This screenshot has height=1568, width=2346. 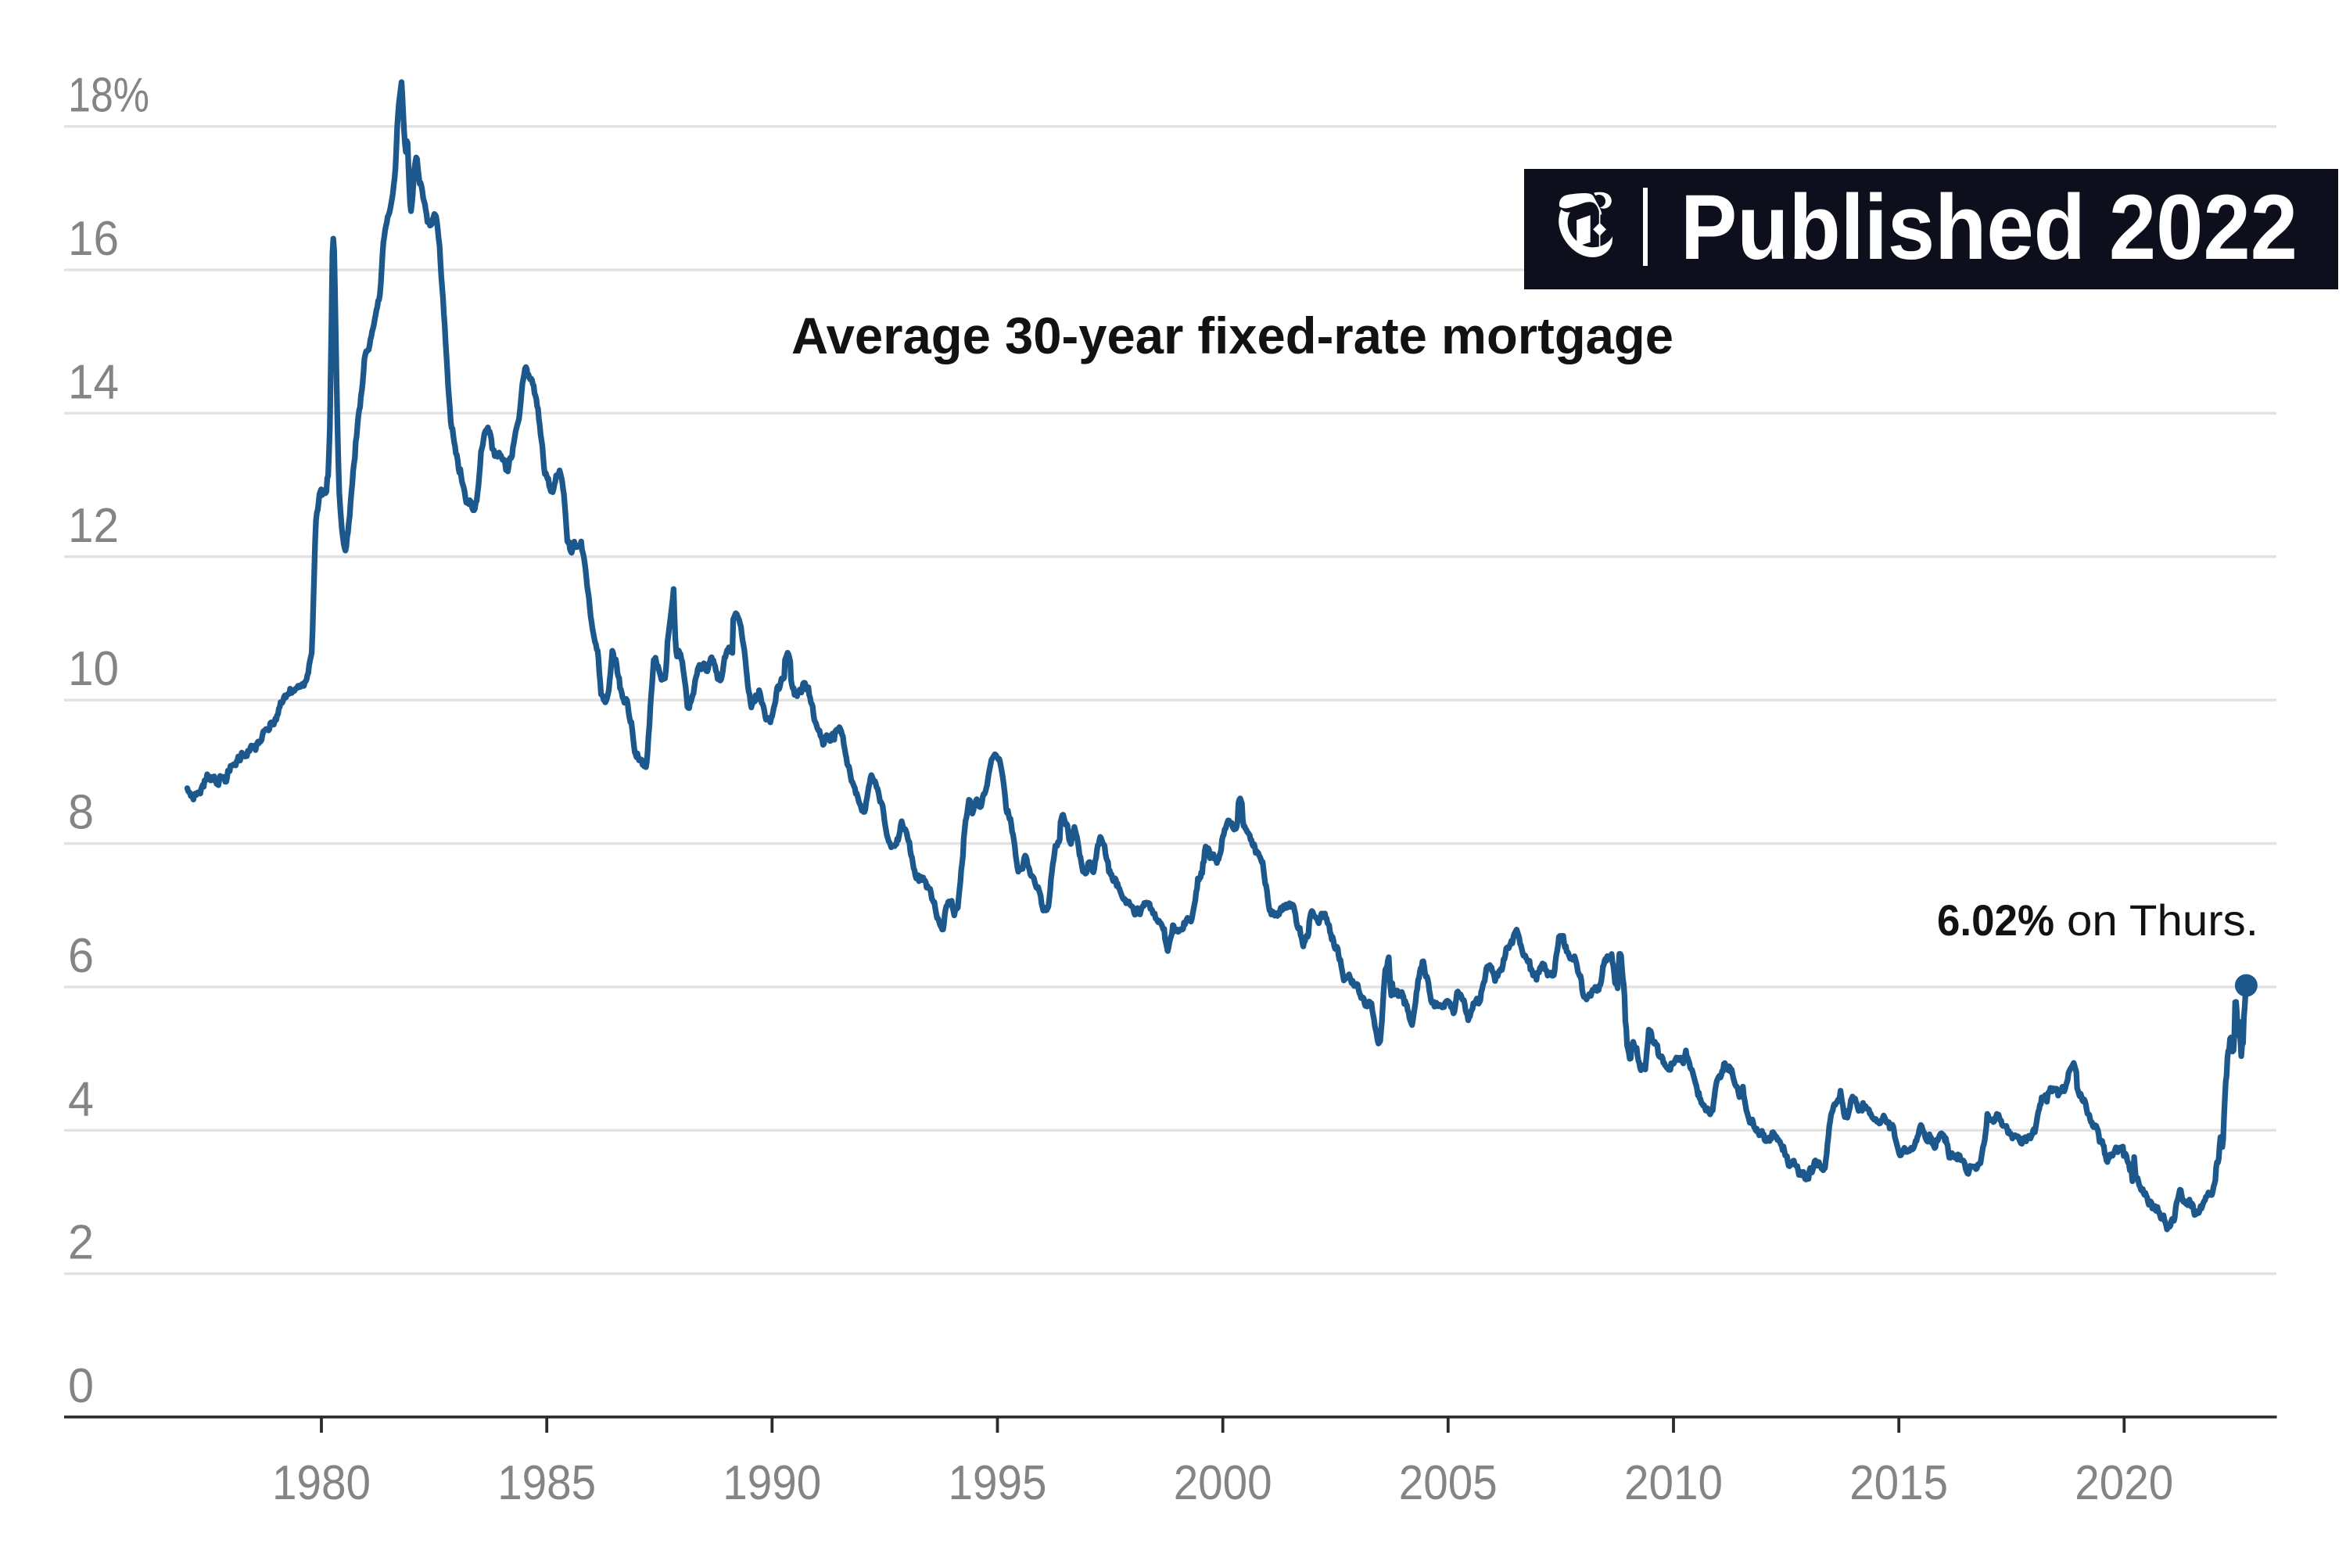 What do you see at coordinates (81, 813) in the screenshot?
I see `svg-text: 8` at bounding box center [81, 813].